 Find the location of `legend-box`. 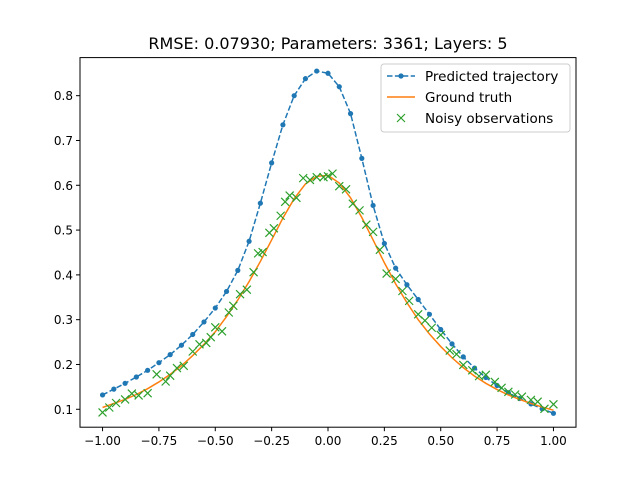

legend-box is located at coordinates (475, 98).